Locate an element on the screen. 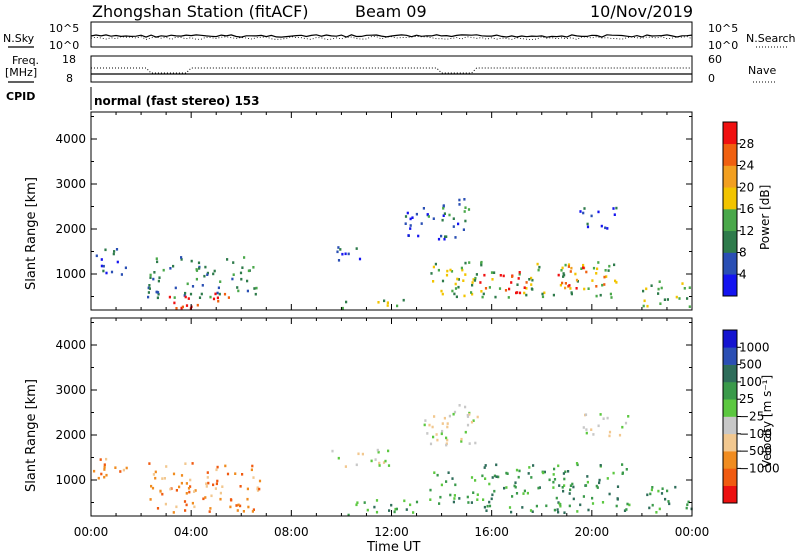 The width and height of the screenshot is (800, 558). power-colorbar-label: Power [dB] is located at coordinates (765, 217).